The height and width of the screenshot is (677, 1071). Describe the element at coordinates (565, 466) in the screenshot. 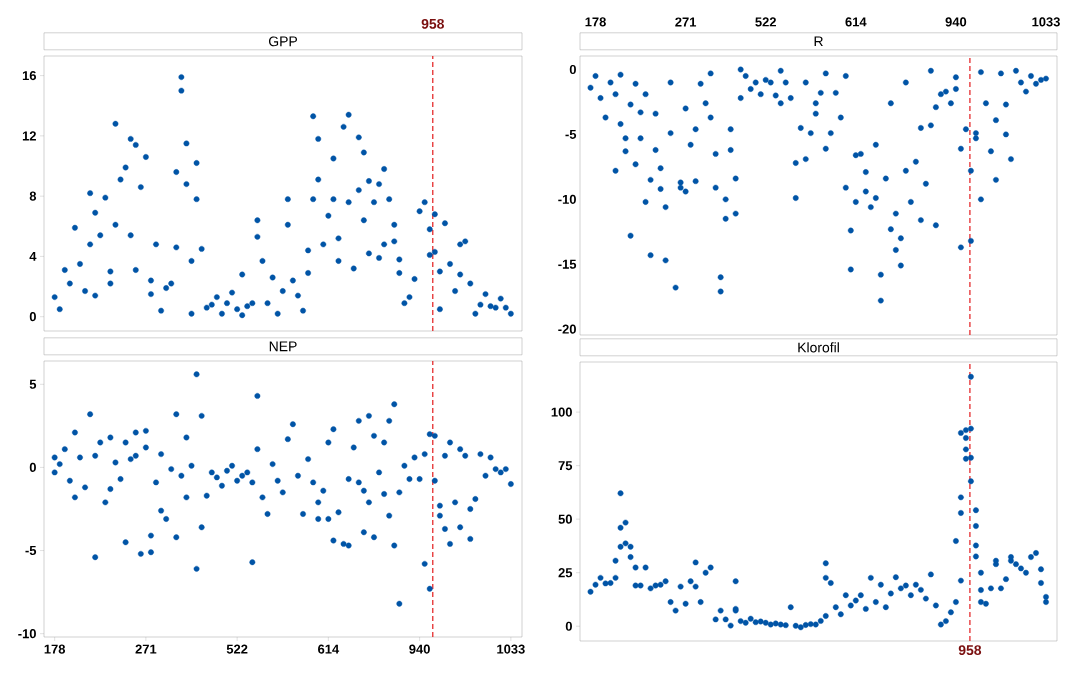

I see `y-tick-label: 75` at that location.